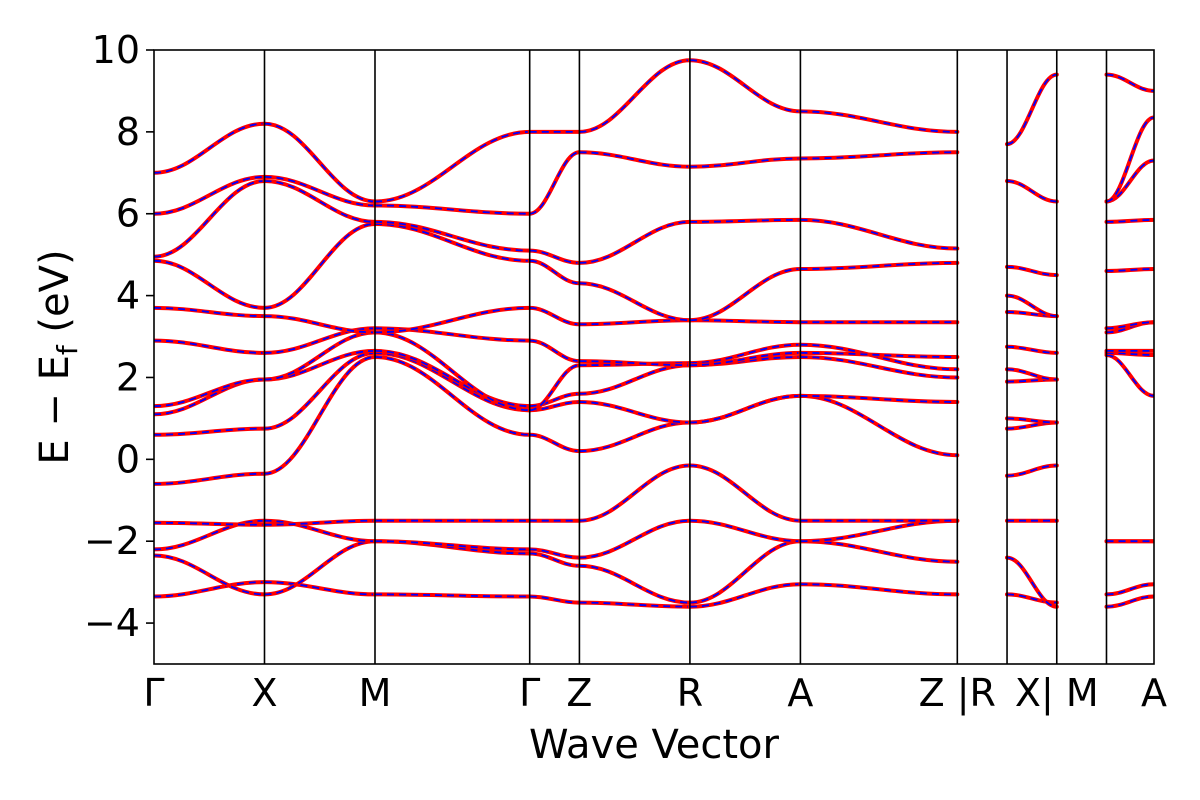  What do you see at coordinates (654, 745) in the screenshot?
I see `x-axis-title: Wave Vector` at bounding box center [654, 745].